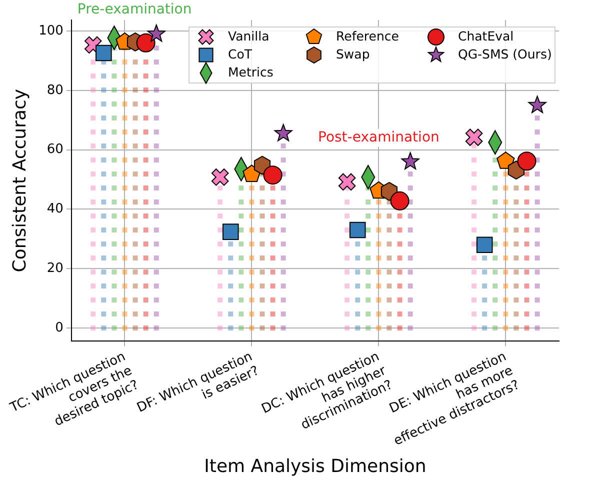 This screenshot has width=589, height=486. Describe the element at coordinates (55, 209) in the screenshot. I see `y-tick-label: 40` at that location.